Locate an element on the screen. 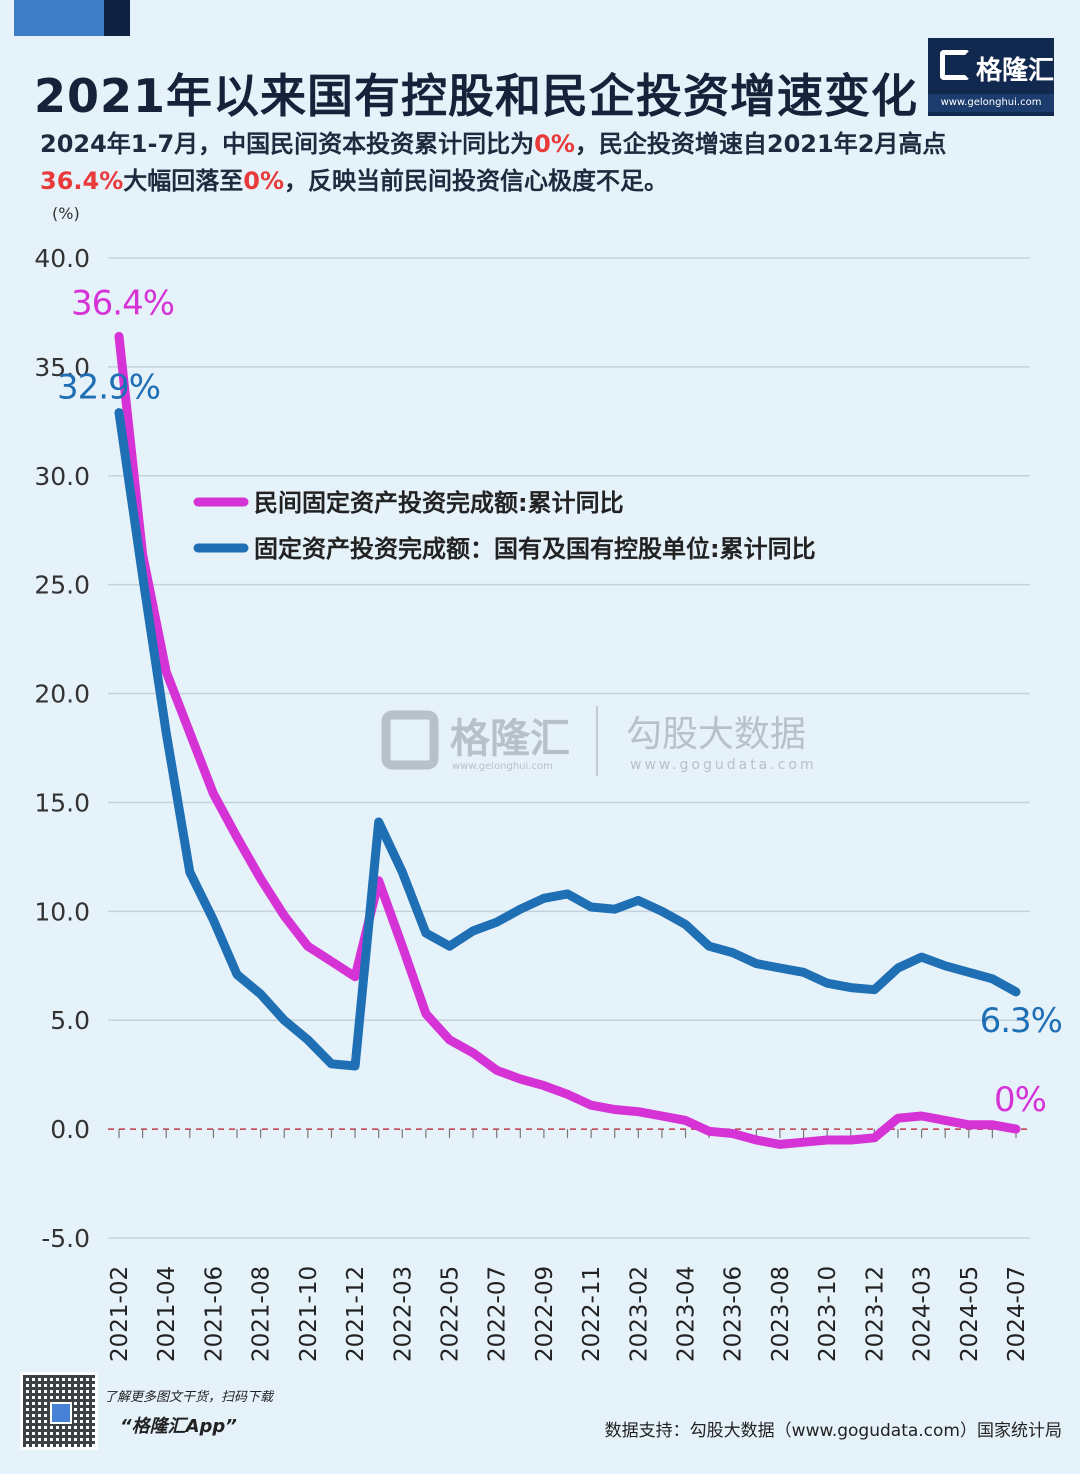 The image size is (1080, 1474). x-tick-label: 2021-12 is located at coordinates (356, 1314).